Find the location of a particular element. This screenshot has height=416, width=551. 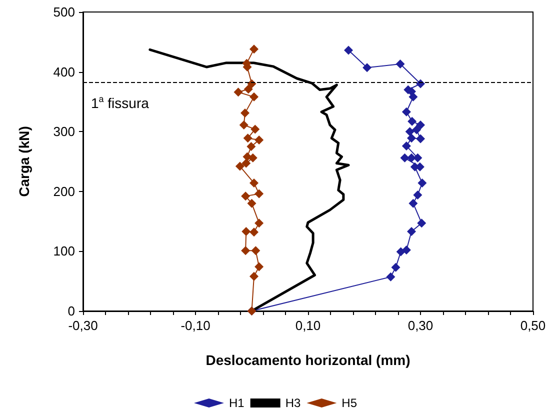

x-tick-label: -0,30 is located at coordinates (83, 325).